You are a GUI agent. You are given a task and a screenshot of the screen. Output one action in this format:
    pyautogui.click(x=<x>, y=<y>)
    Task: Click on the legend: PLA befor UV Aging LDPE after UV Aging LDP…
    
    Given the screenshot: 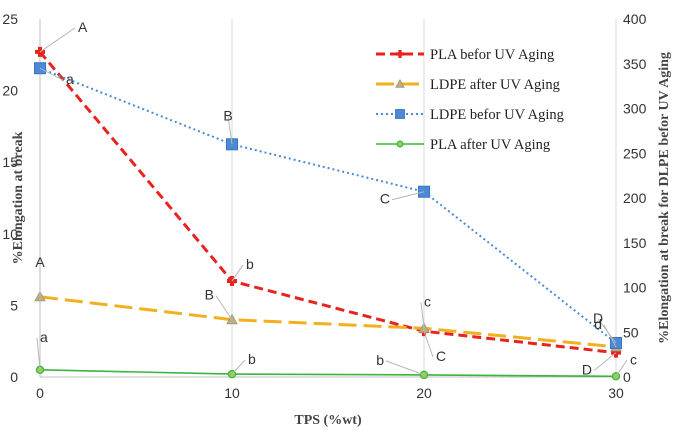 What is the action you would take?
    pyautogui.click(x=470, y=100)
    